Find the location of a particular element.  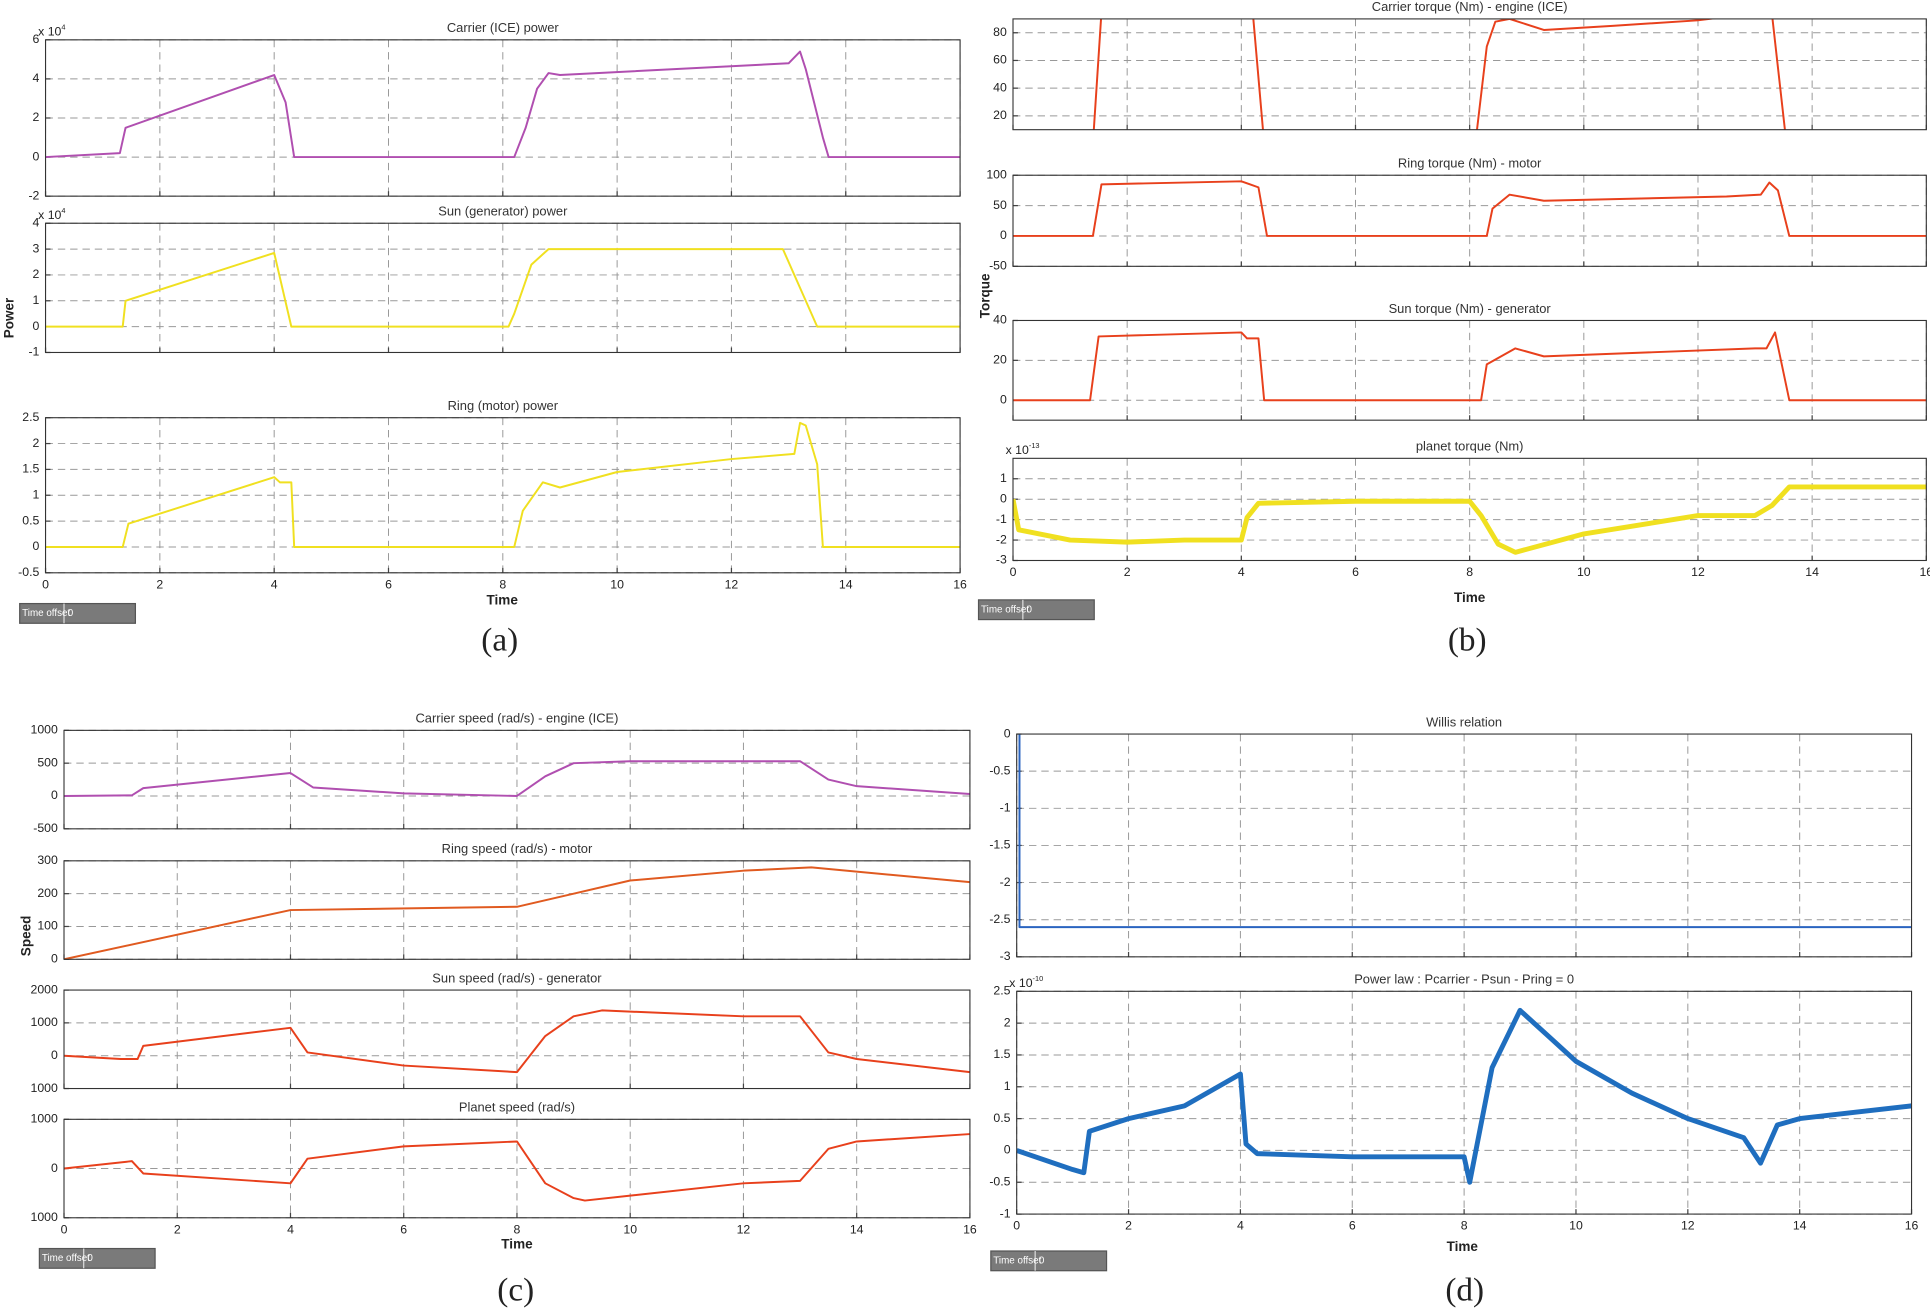

y-tick-label: -1.5 is located at coordinates (999, 845).